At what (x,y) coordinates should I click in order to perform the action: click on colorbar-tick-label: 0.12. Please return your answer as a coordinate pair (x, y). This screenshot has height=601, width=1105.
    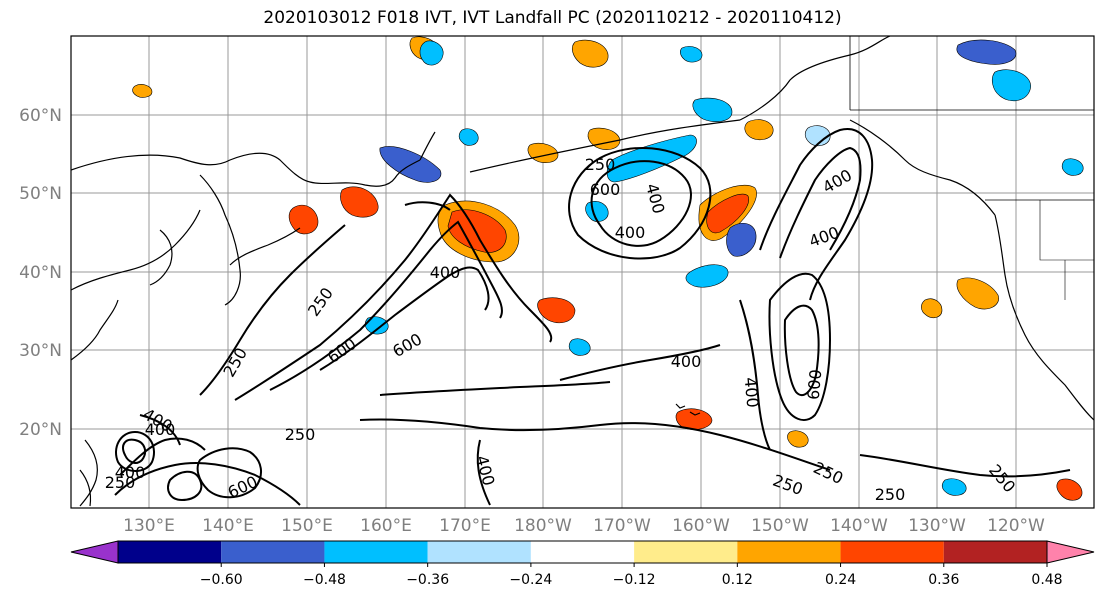
    Looking at the image, I should click on (737, 580).